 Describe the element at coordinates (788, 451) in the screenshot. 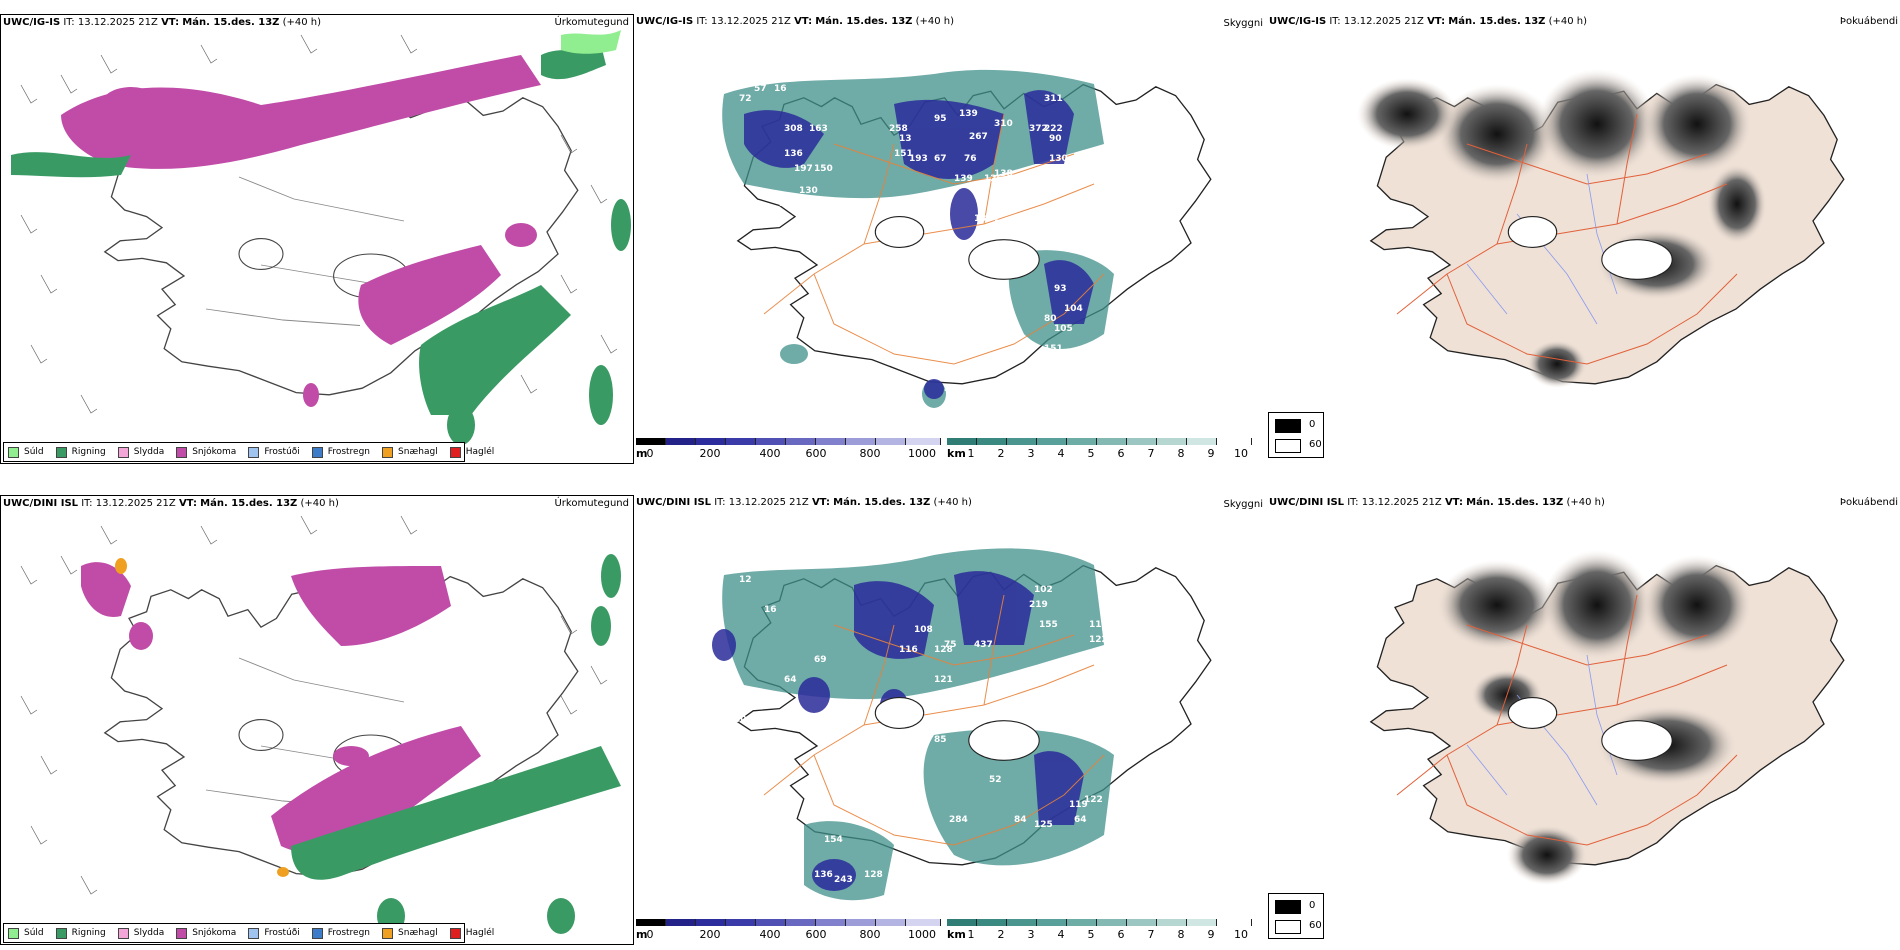

I see `ceiling-colorbar-1: m 0 200 400 600 800 1000` at that location.